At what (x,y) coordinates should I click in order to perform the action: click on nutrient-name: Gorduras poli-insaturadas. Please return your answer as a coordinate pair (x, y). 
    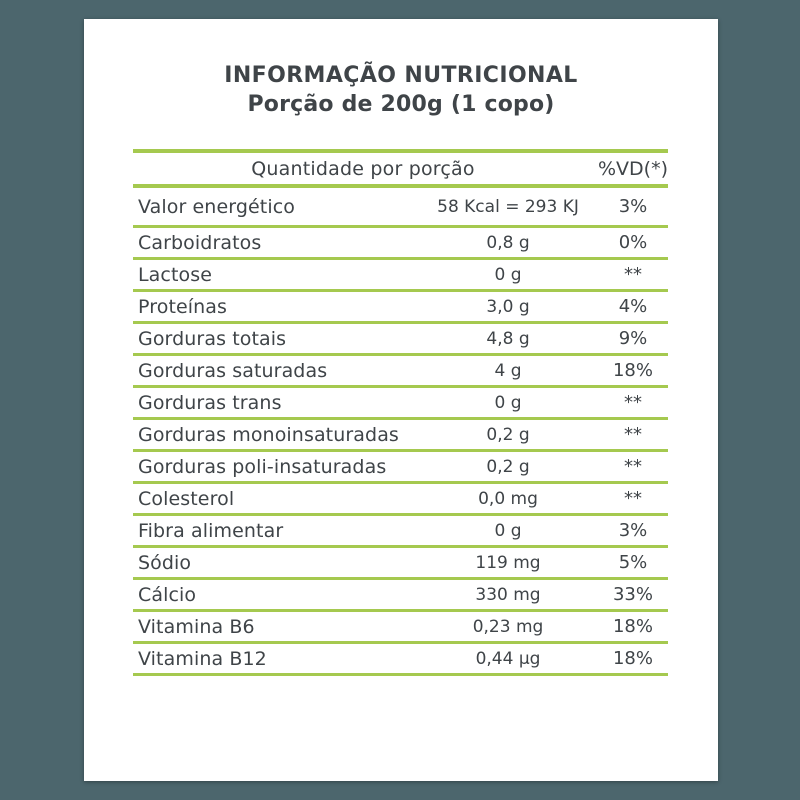
    Looking at the image, I should click on (262, 466).